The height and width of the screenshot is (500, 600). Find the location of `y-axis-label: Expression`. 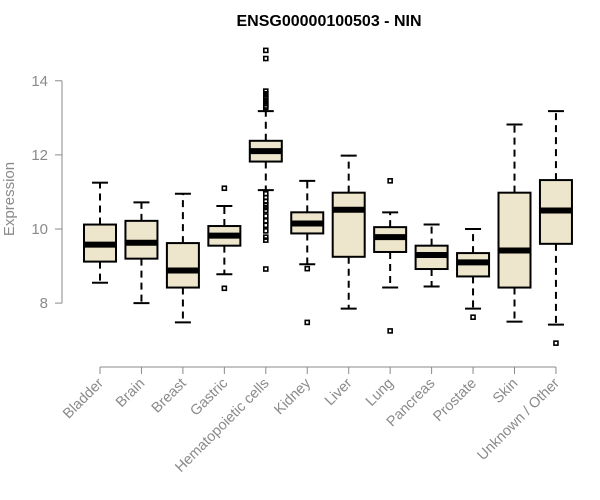

y-axis-label: Expression is located at coordinates (9, 199).